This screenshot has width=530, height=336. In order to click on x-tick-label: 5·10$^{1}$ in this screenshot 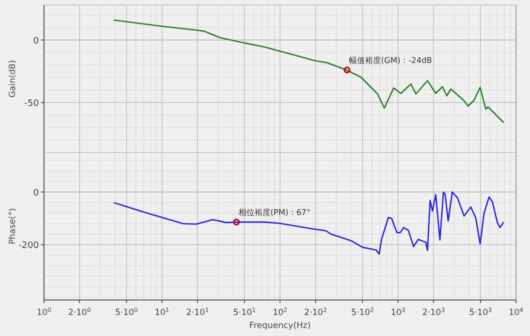, I will do `click(244, 312)`.